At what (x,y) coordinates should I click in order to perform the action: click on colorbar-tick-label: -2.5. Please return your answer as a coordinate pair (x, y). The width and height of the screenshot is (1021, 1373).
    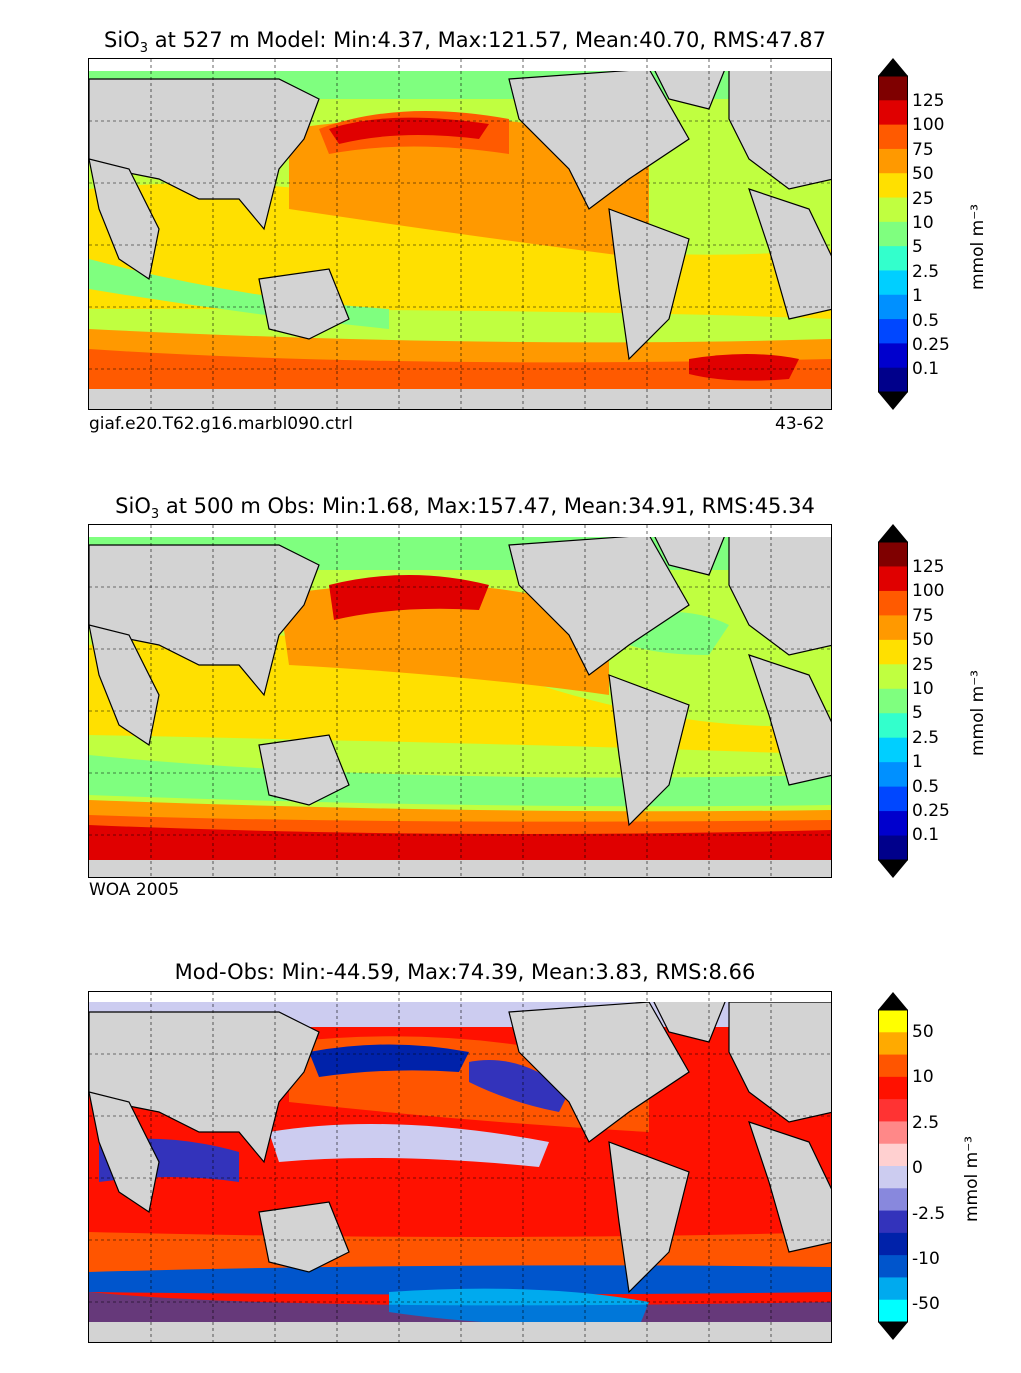
    Looking at the image, I should click on (929, 1213).